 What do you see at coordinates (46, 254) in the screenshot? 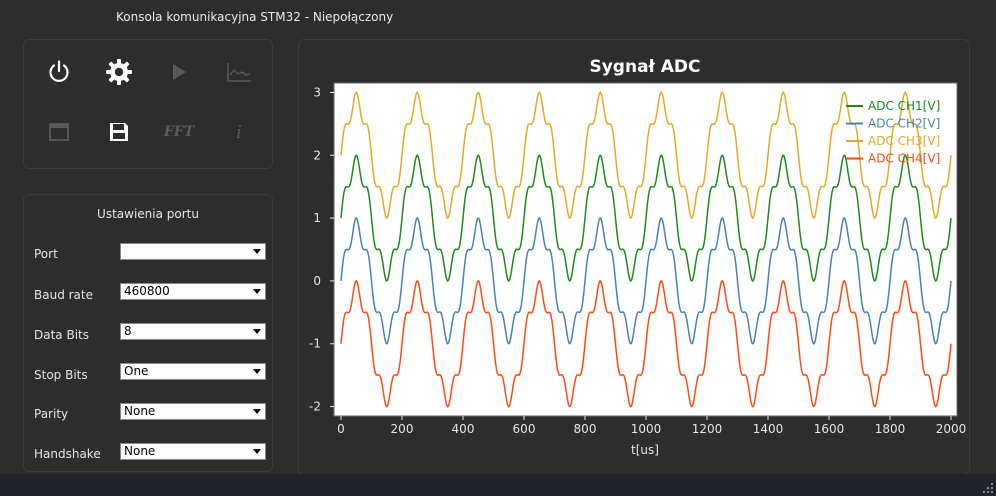
I see `port-label: Port` at bounding box center [46, 254].